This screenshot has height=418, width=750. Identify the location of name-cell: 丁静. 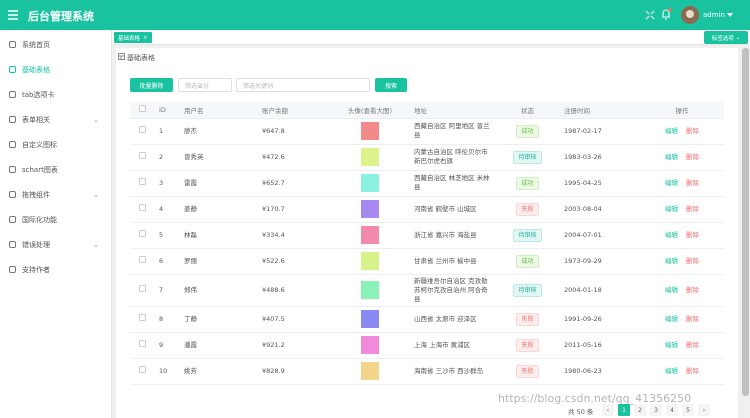
(219, 319).